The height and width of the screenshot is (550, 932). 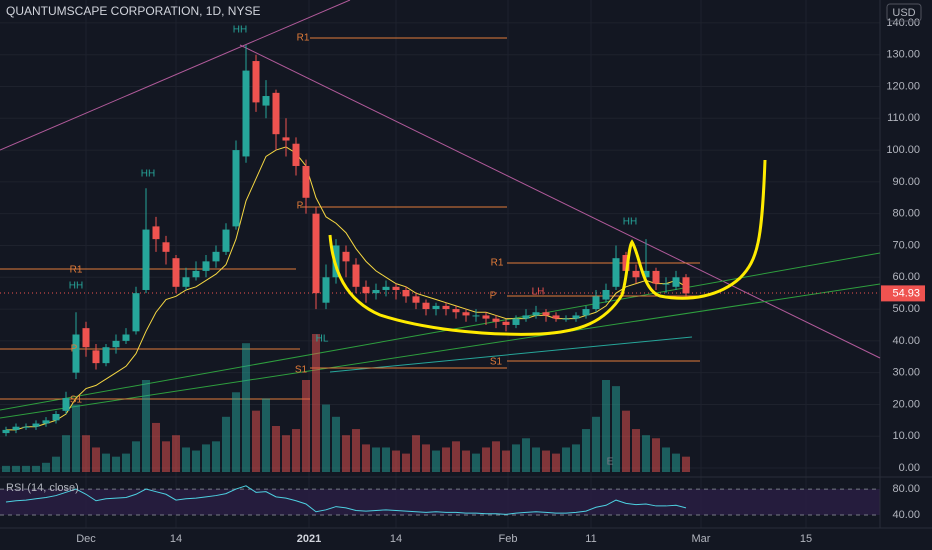 What do you see at coordinates (175, 75) in the screenshot?
I see `trend-line` at bounding box center [175, 75].